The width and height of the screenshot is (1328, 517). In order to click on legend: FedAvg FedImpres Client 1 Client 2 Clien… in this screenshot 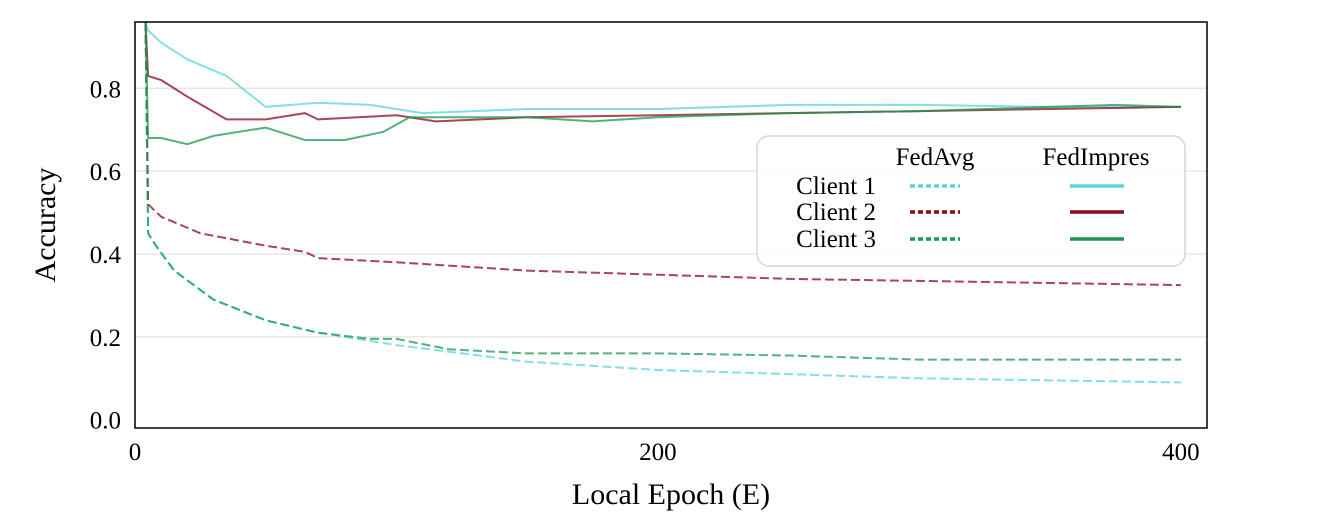, I will do `click(971, 201)`.